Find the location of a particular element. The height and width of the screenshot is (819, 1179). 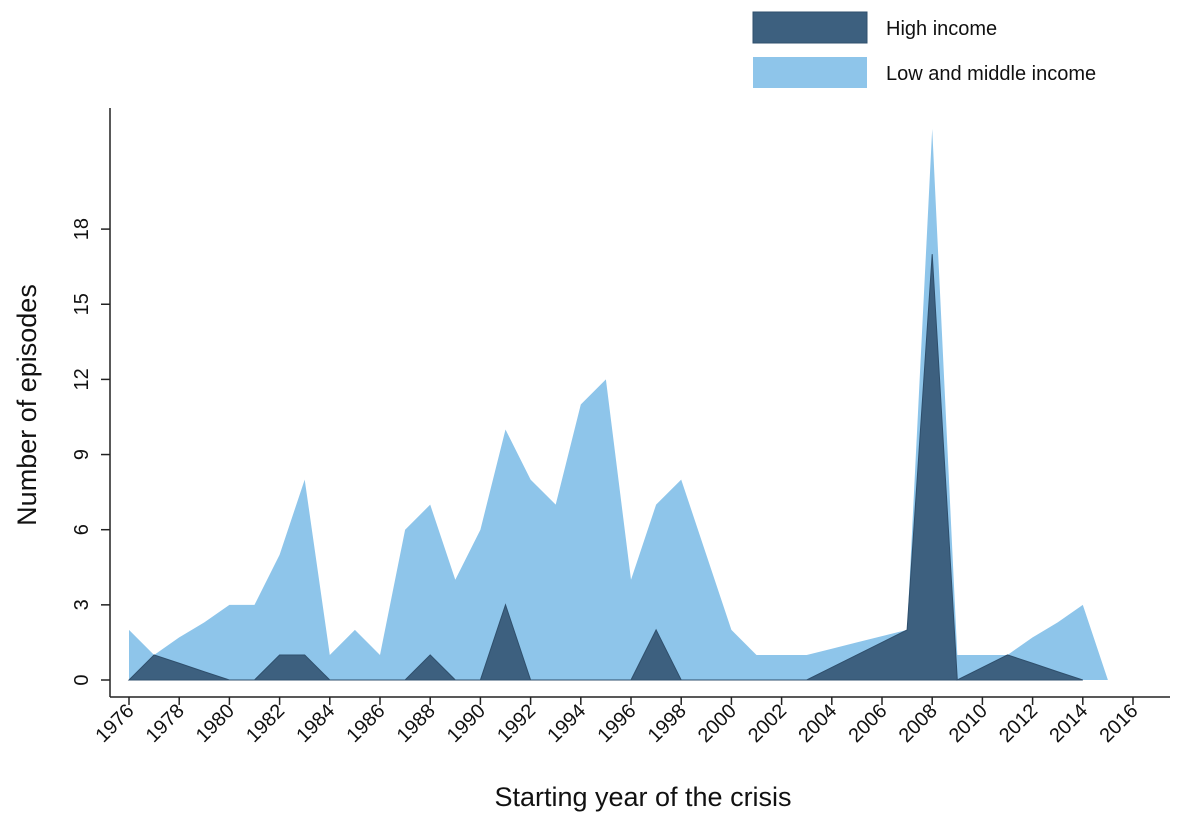

y-axis-ticks: 0 3 6 9 12 15 18 is located at coordinates (90, 452).